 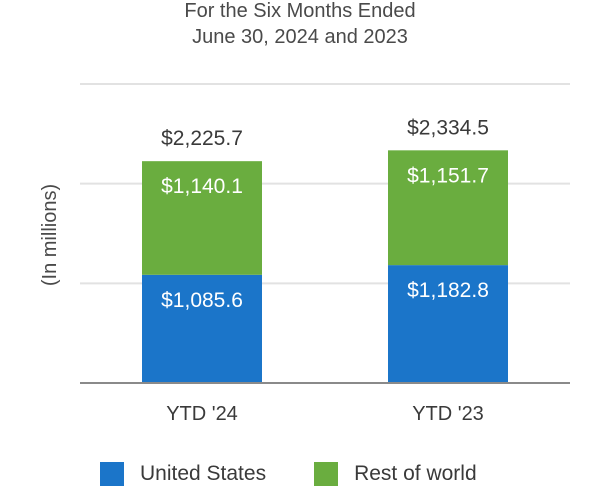 What do you see at coordinates (300, 37) in the screenshot?
I see `chart-subtitle: June 30, 2024 and 2023` at bounding box center [300, 37].